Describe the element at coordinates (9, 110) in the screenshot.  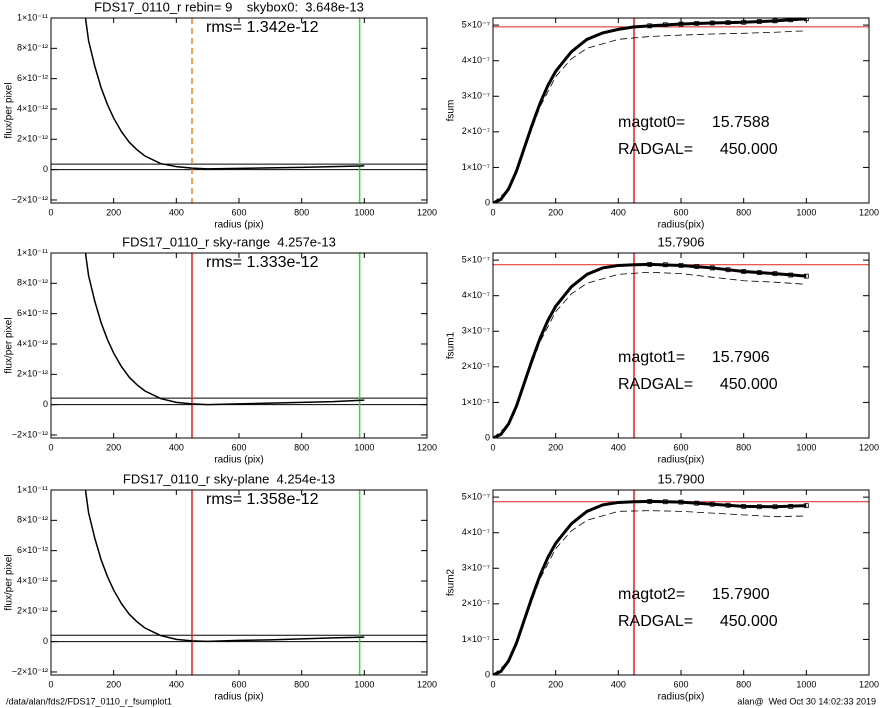
I see `y-axis-label: flux/per pixel` at that location.